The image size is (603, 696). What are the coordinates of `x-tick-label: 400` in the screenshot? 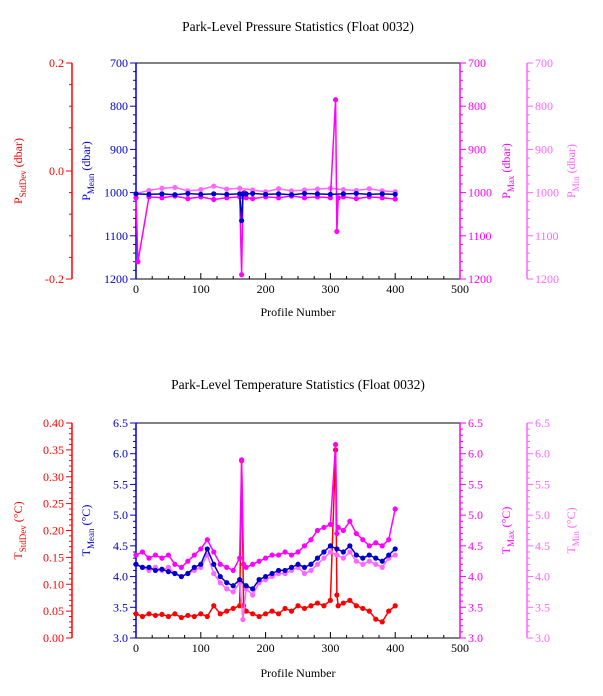 It's located at (395, 648).